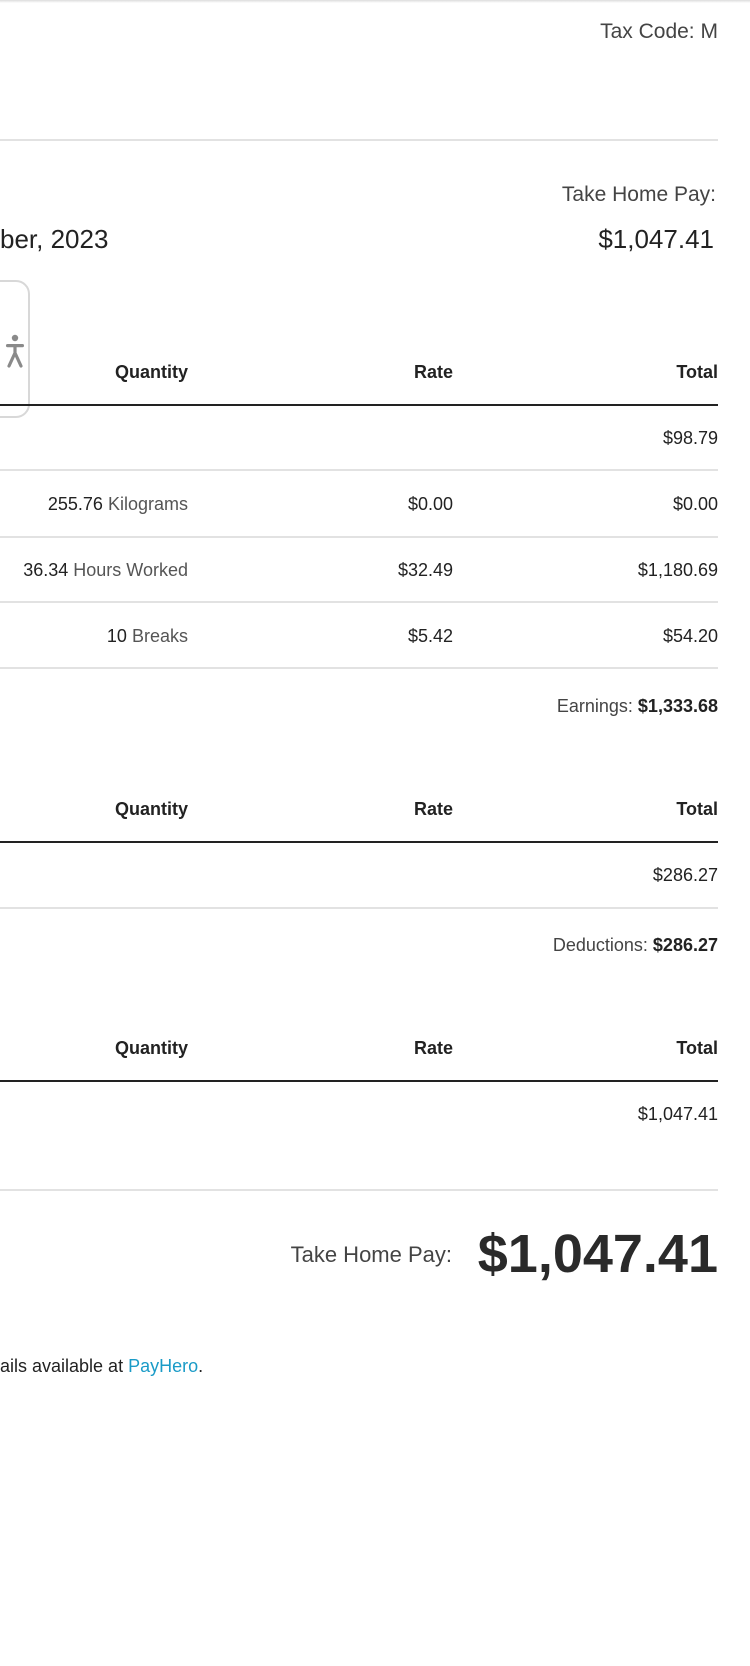 The height and width of the screenshot is (1666, 750). What do you see at coordinates (638, 194) in the screenshot?
I see `take-home-label: Take Home Pay:` at bounding box center [638, 194].